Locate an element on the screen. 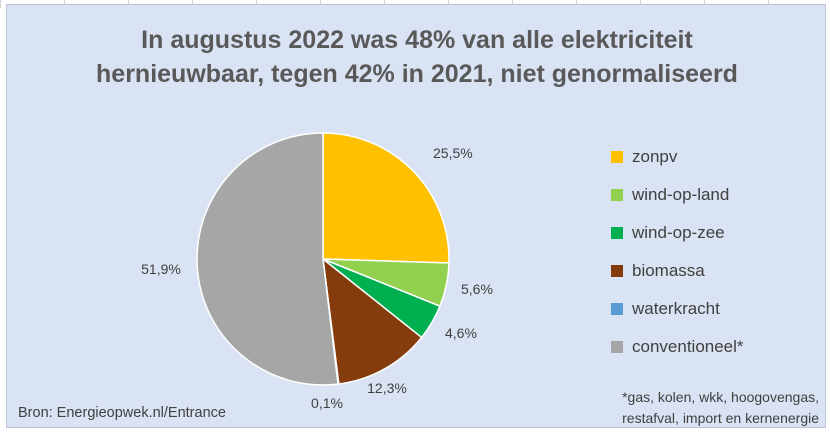  legend-item-zonpv: zonpv is located at coordinates (677, 157).